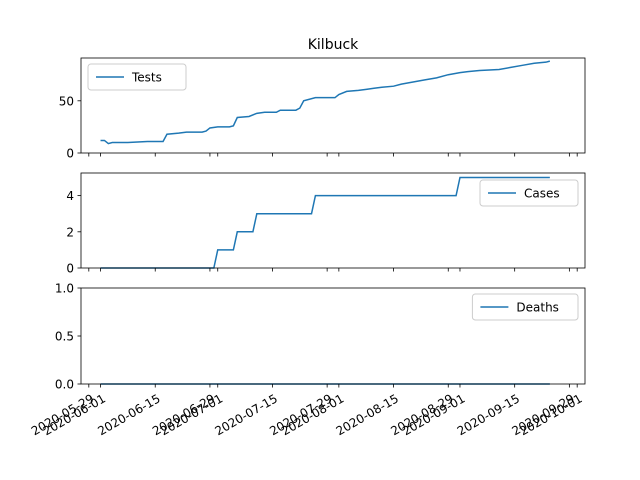 Image resolution: width=640 pixels, height=480 pixels. Describe the element at coordinates (70, 232) in the screenshot. I see `y-tick-label: 2` at that location.